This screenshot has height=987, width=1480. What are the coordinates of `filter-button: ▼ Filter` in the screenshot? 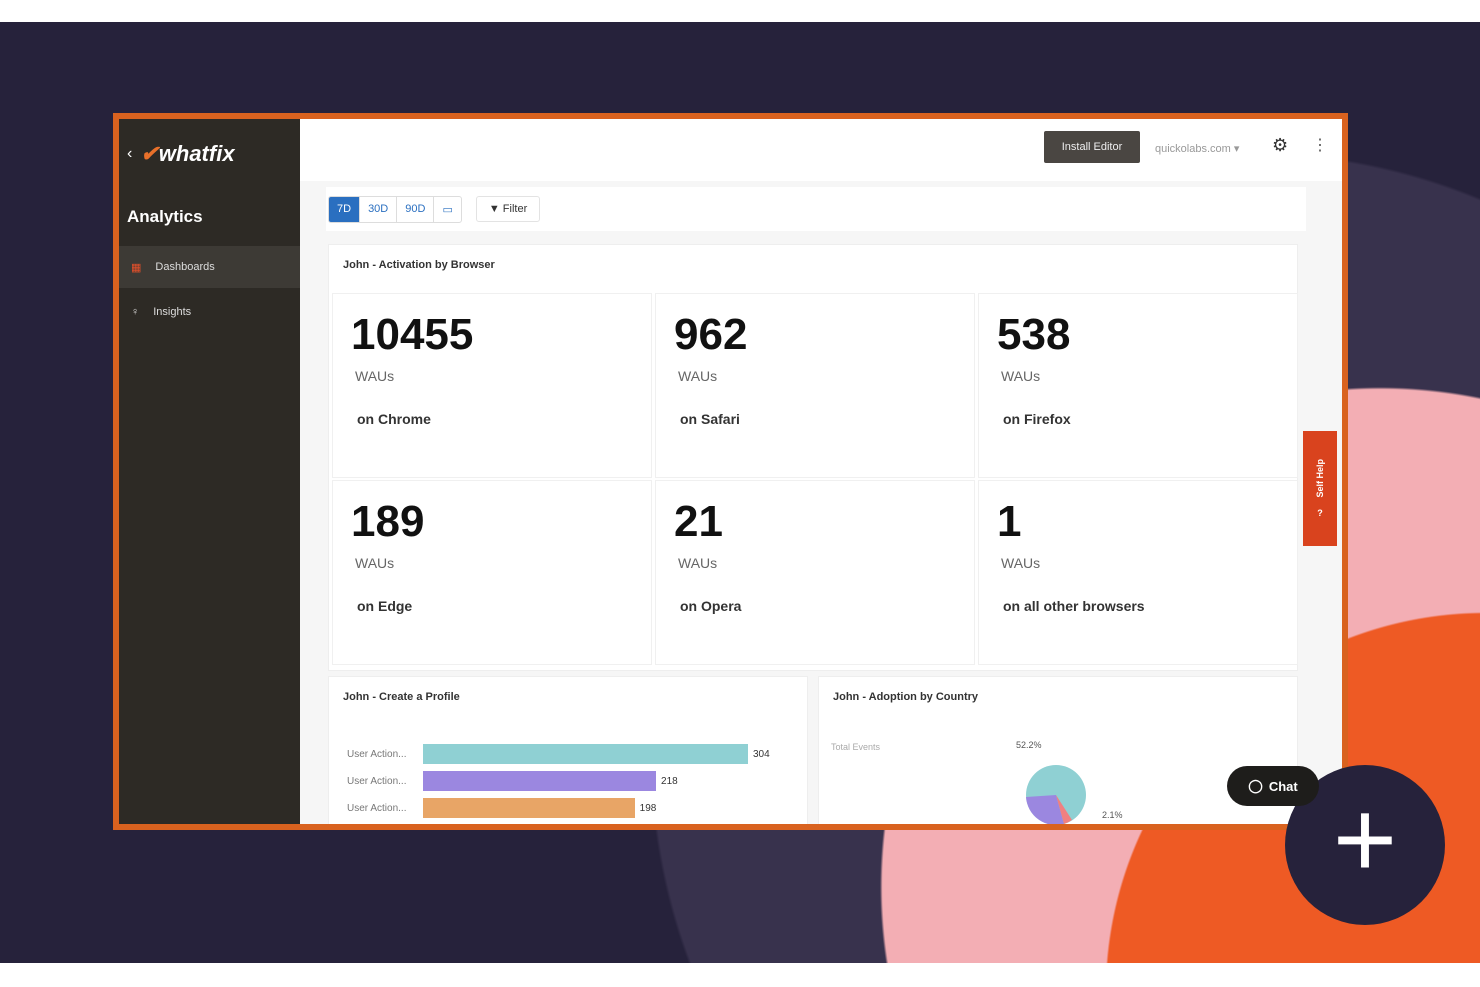 It's located at (508, 209).